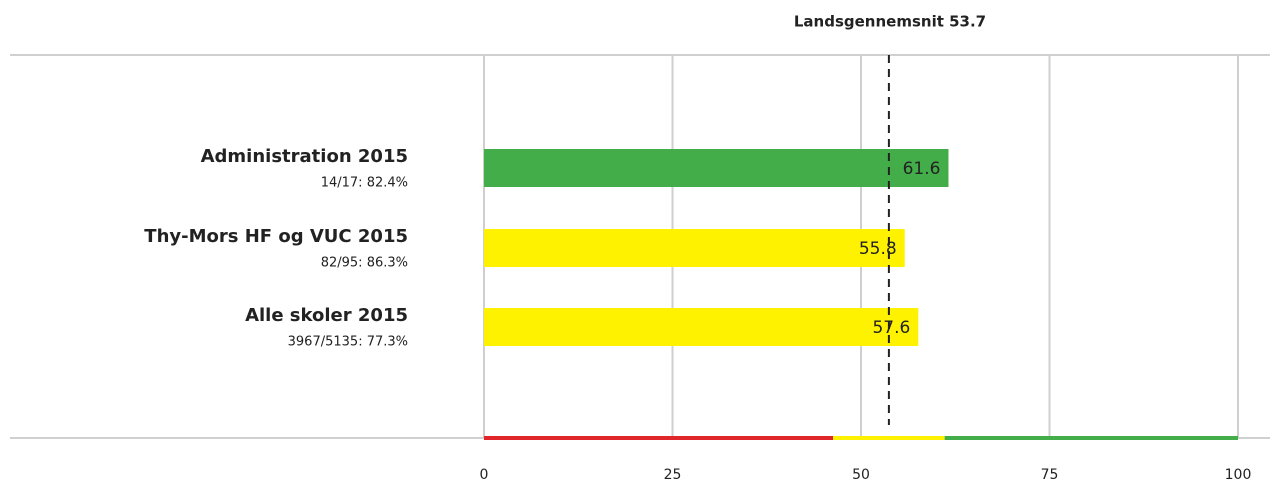 Image resolution: width=1279 pixels, height=481 pixels. What do you see at coordinates (878, 249) in the screenshot?
I see `value-label: 55.8` at bounding box center [878, 249].